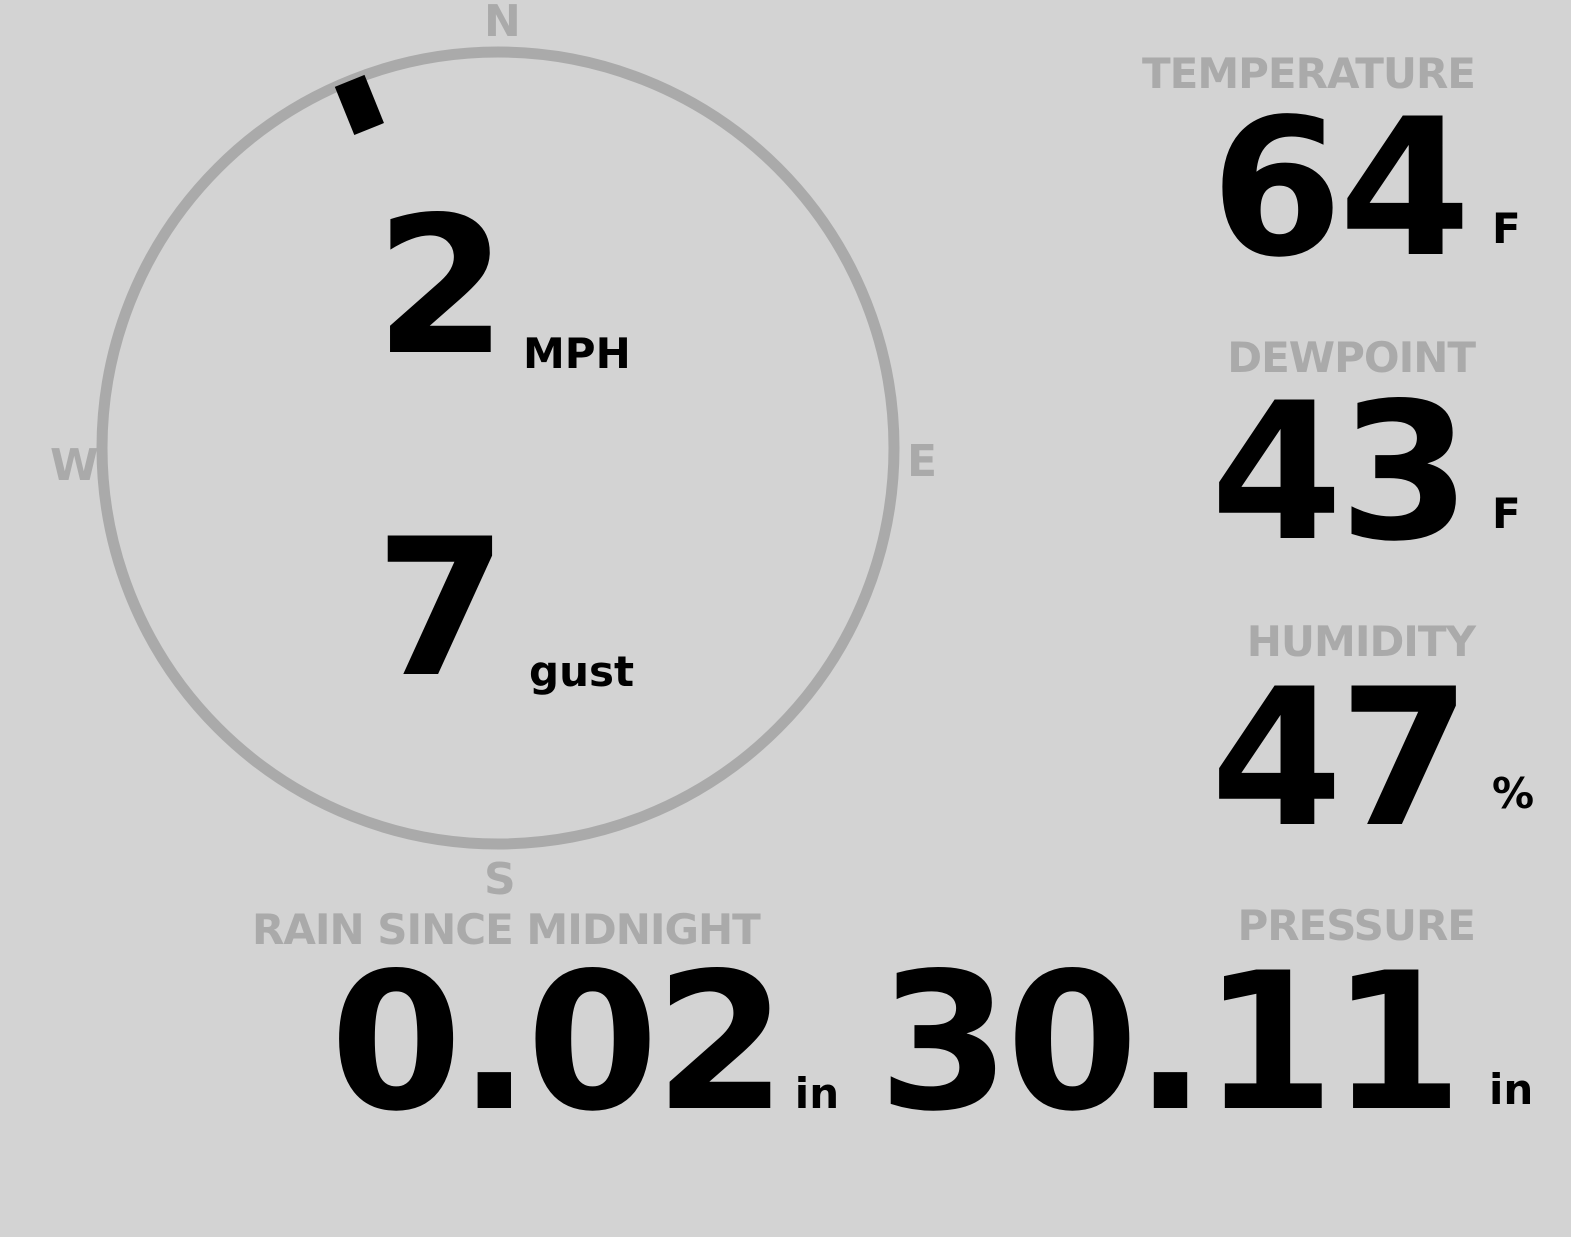 The image size is (1571, 1237). What do you see at coordinates (1340, 758) in the screenshot?
I see `humidity-value: 47` at bounding box center [1340, 758].